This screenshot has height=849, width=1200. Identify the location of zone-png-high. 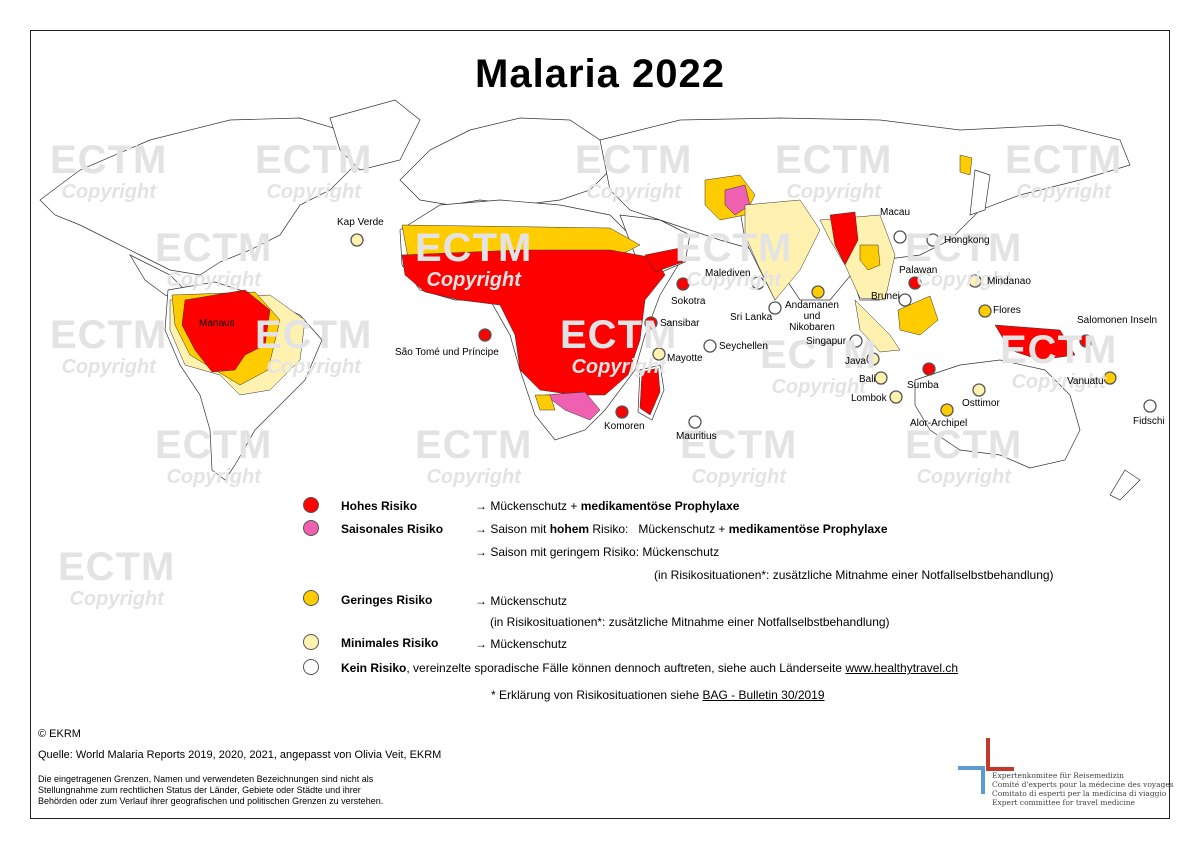
(1035, 342).